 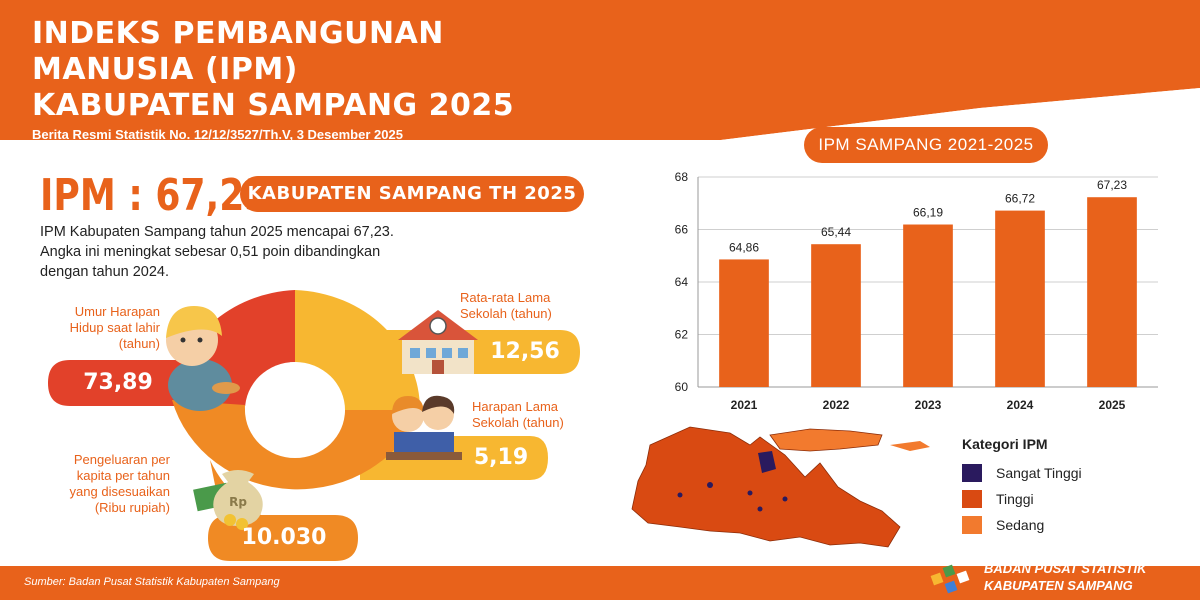 I want to click on label-line: (tahun), so click(x=139, y=343).